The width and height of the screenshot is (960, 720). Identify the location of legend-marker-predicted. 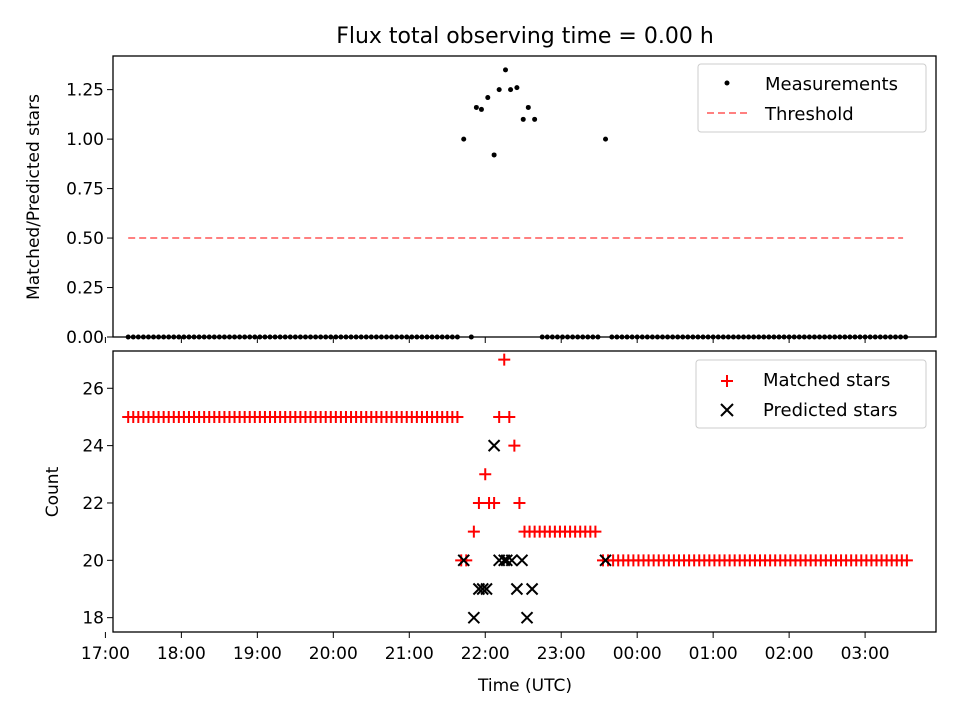
(727, 410).